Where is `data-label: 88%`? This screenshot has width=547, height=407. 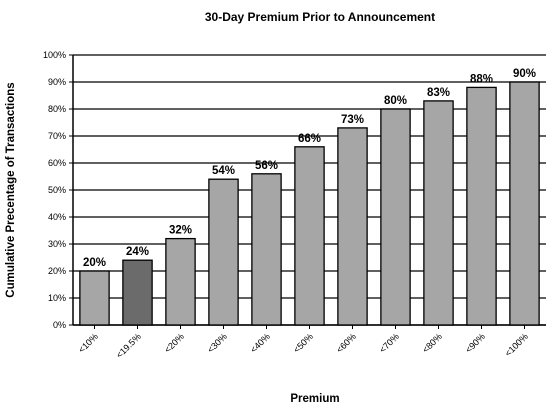
data-label: 88% is located at coordinates (481, 79).